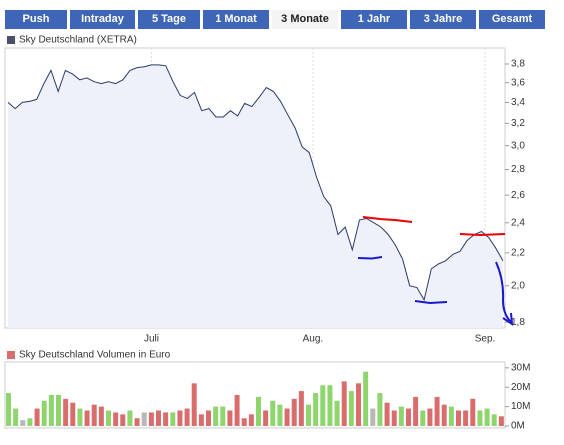 The width and height of the screenshot is (564, 445). What do you see at coordinates (518, 195) in the screenshot?
I see `y-tick-label: 2,6` at bounding box center [518, 195].